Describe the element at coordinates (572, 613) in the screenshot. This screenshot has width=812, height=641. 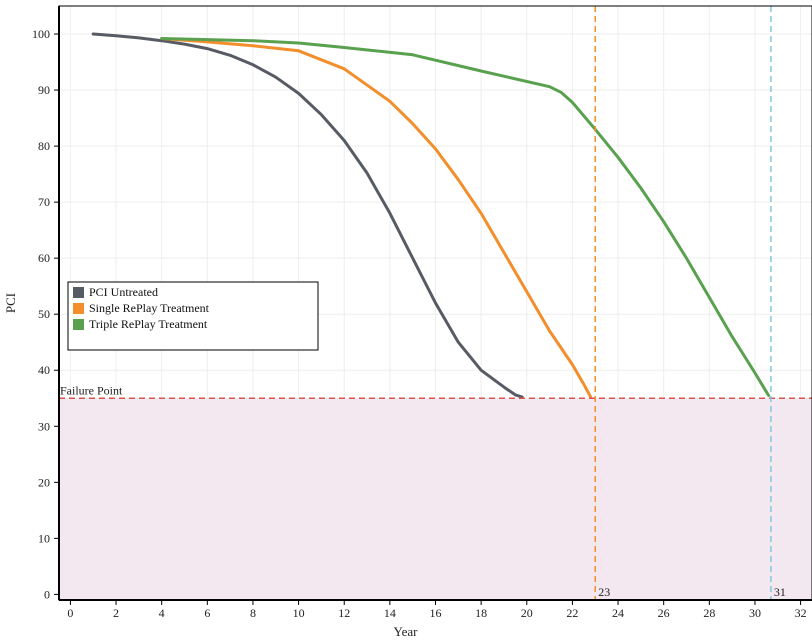
I see `x-tick-label: 22` at that location.